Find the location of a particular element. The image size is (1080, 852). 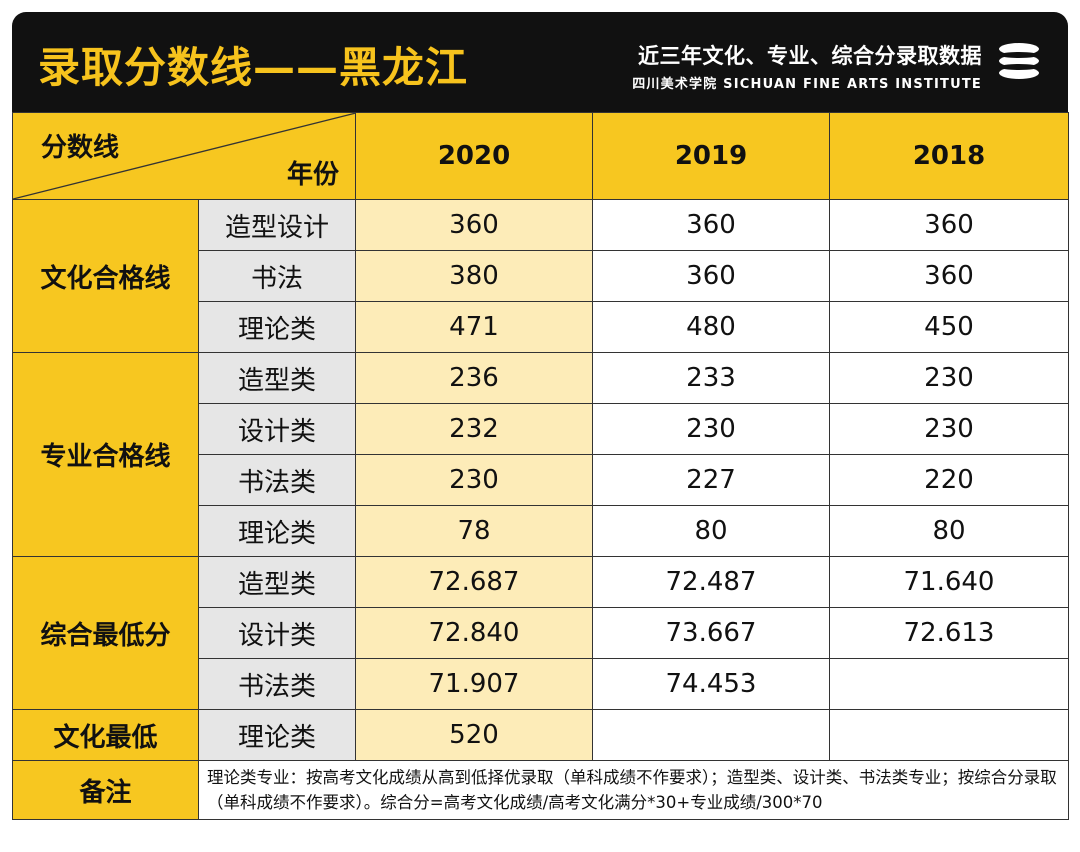

year-header-2020: 2020 is located at coordinates (474, 156).